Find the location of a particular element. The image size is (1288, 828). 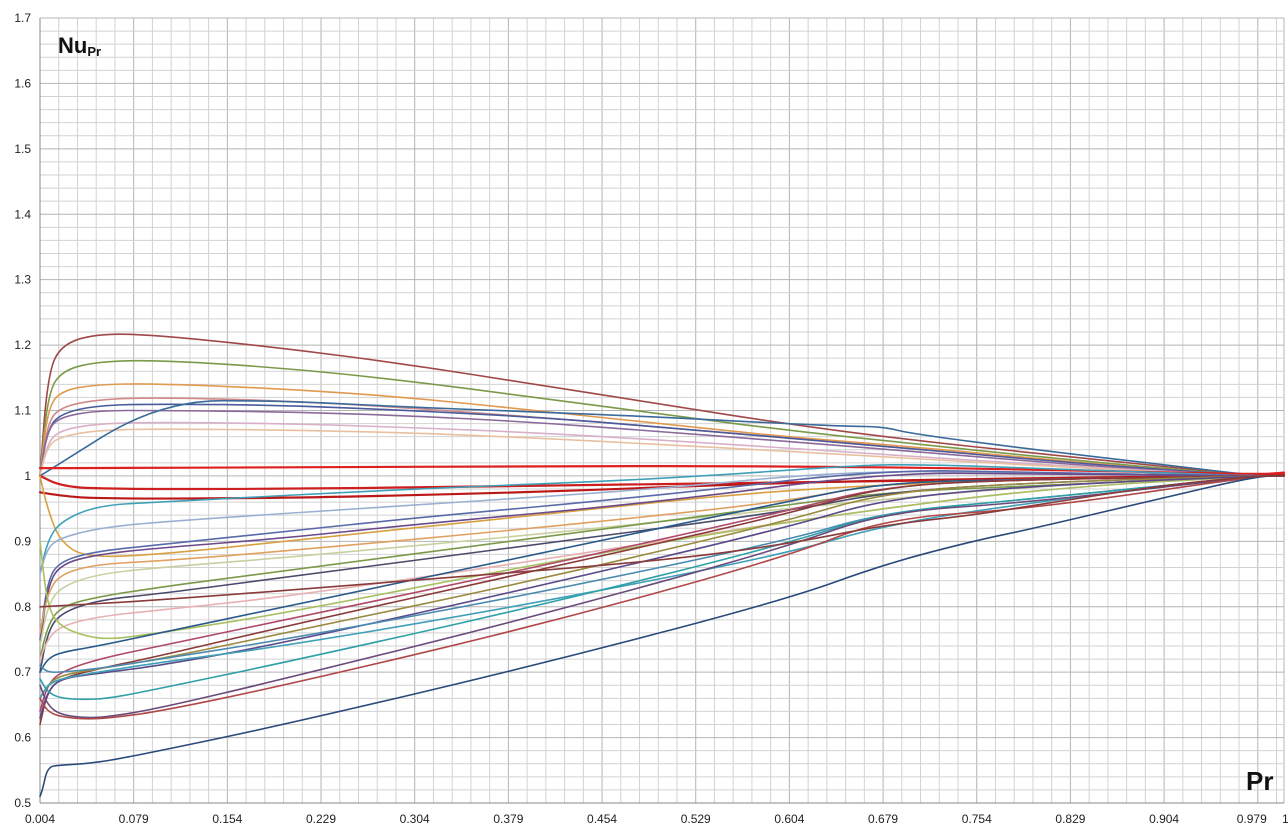

x-tick-label: 0.604 is located at coordinates (789, 819).